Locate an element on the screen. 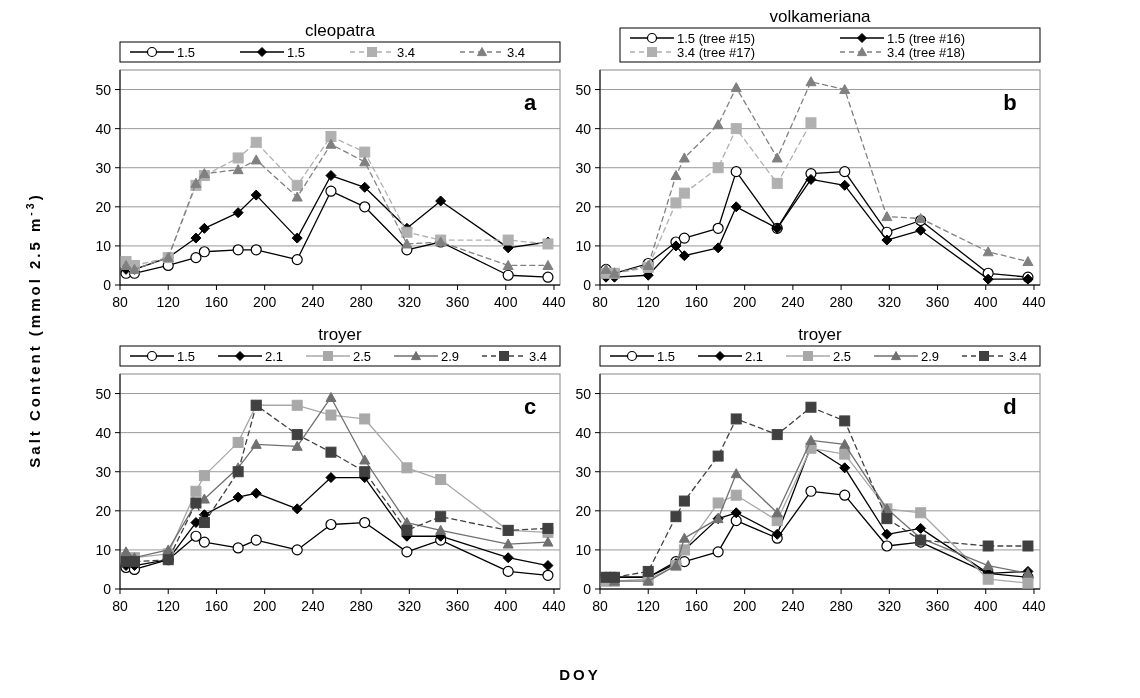 The height and width of the screenshot is (698, 1140). x-axis-title: DOY is located at coordinates (580, 674).